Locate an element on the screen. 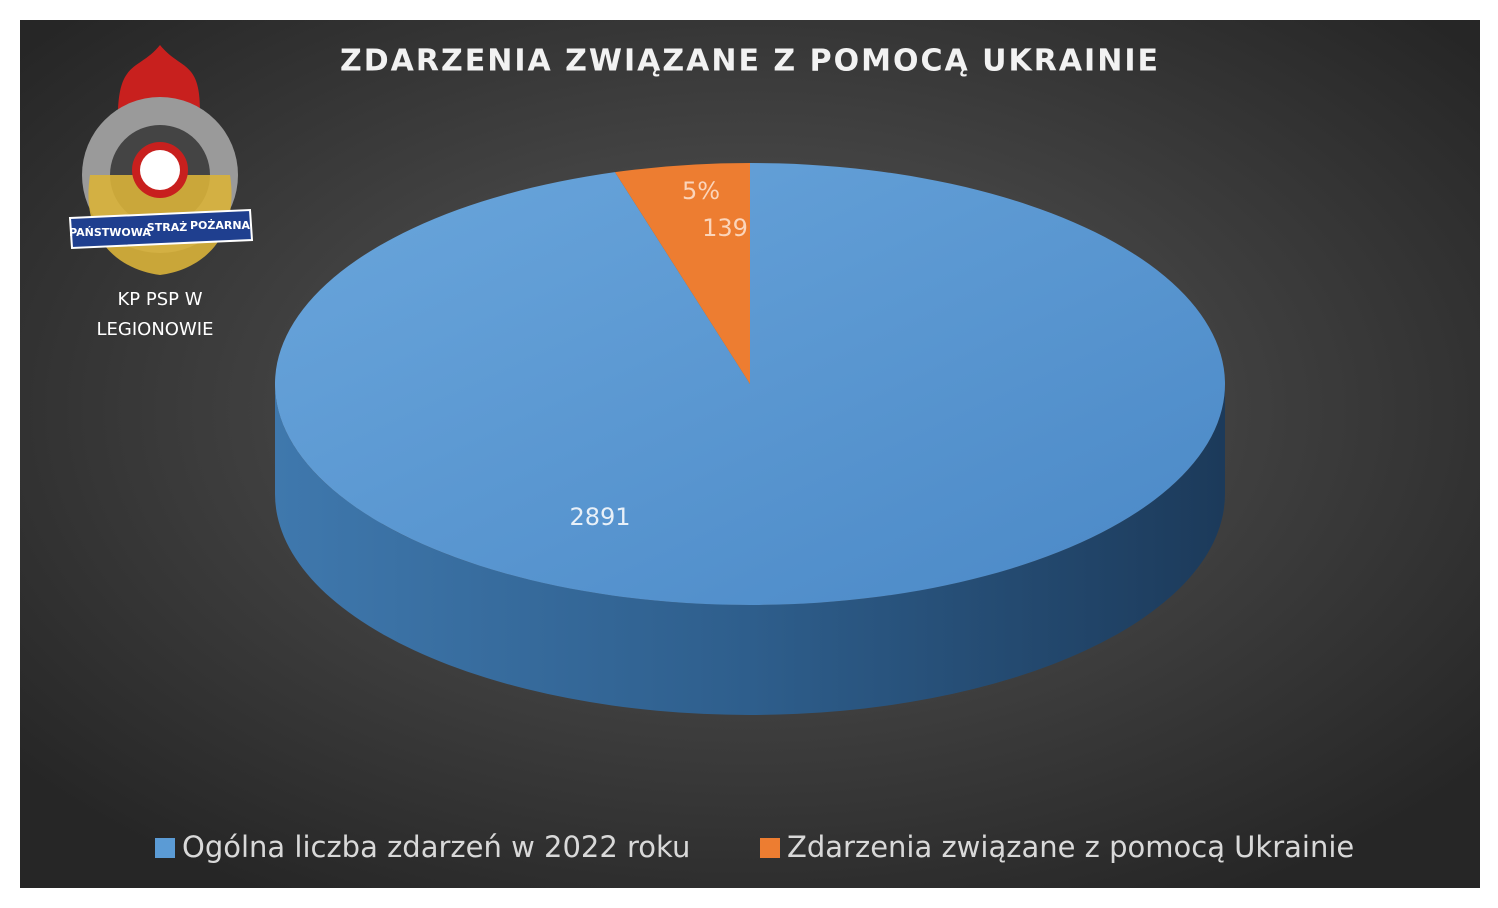 The height and width of the screenshot is (908, 1498). pie-slice is located at coordinates (682, 273).